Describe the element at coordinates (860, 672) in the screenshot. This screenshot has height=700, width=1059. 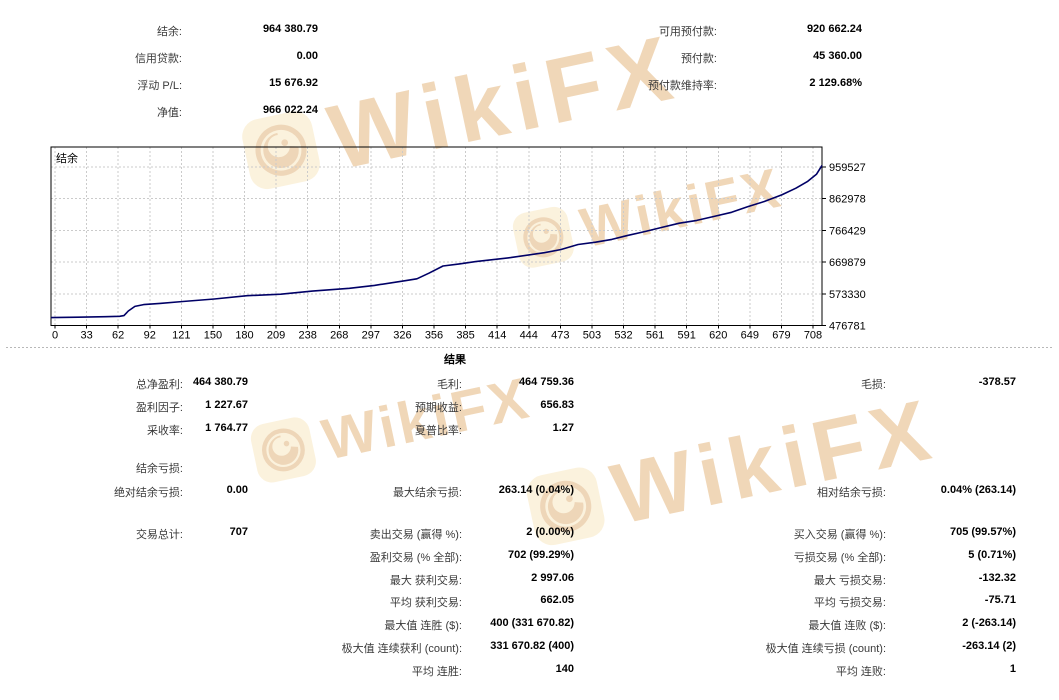
I see `stat-label: 平均 连败:` at that location.